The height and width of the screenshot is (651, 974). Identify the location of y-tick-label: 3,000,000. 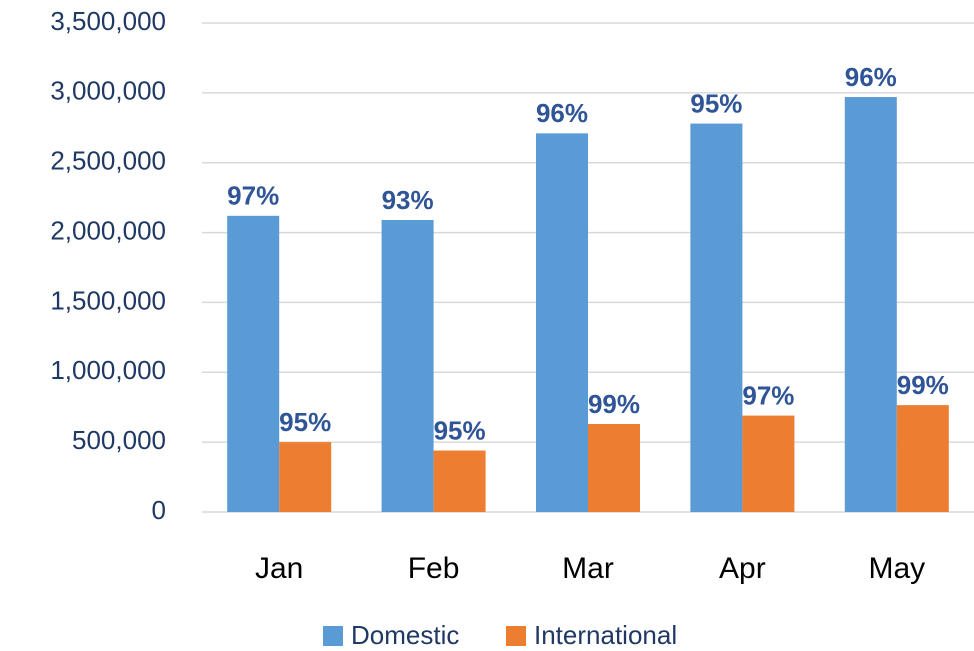
(108, 91).